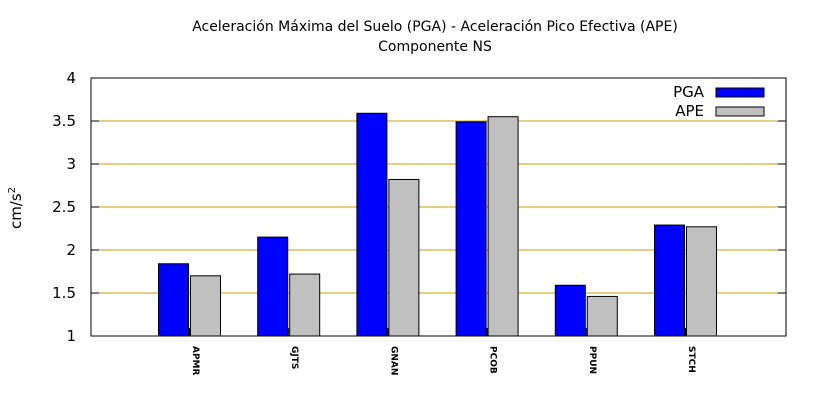  I want to click on bar-ape-pcob, so click(503, 226).